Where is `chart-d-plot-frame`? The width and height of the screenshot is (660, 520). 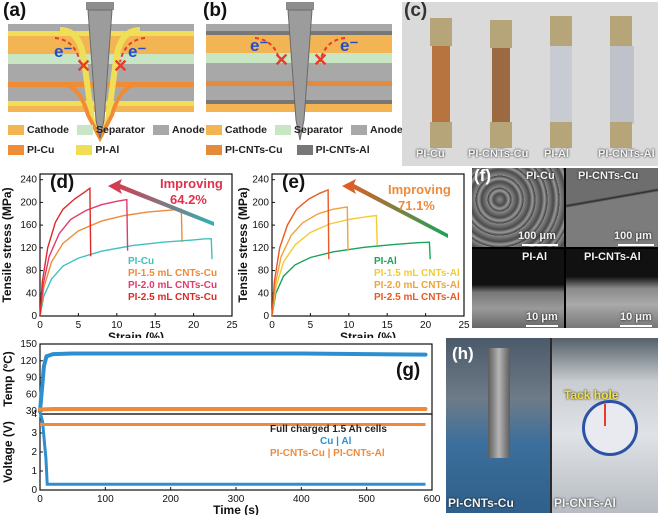
chart-d-plot-frame is located at coordinates (136, 245).